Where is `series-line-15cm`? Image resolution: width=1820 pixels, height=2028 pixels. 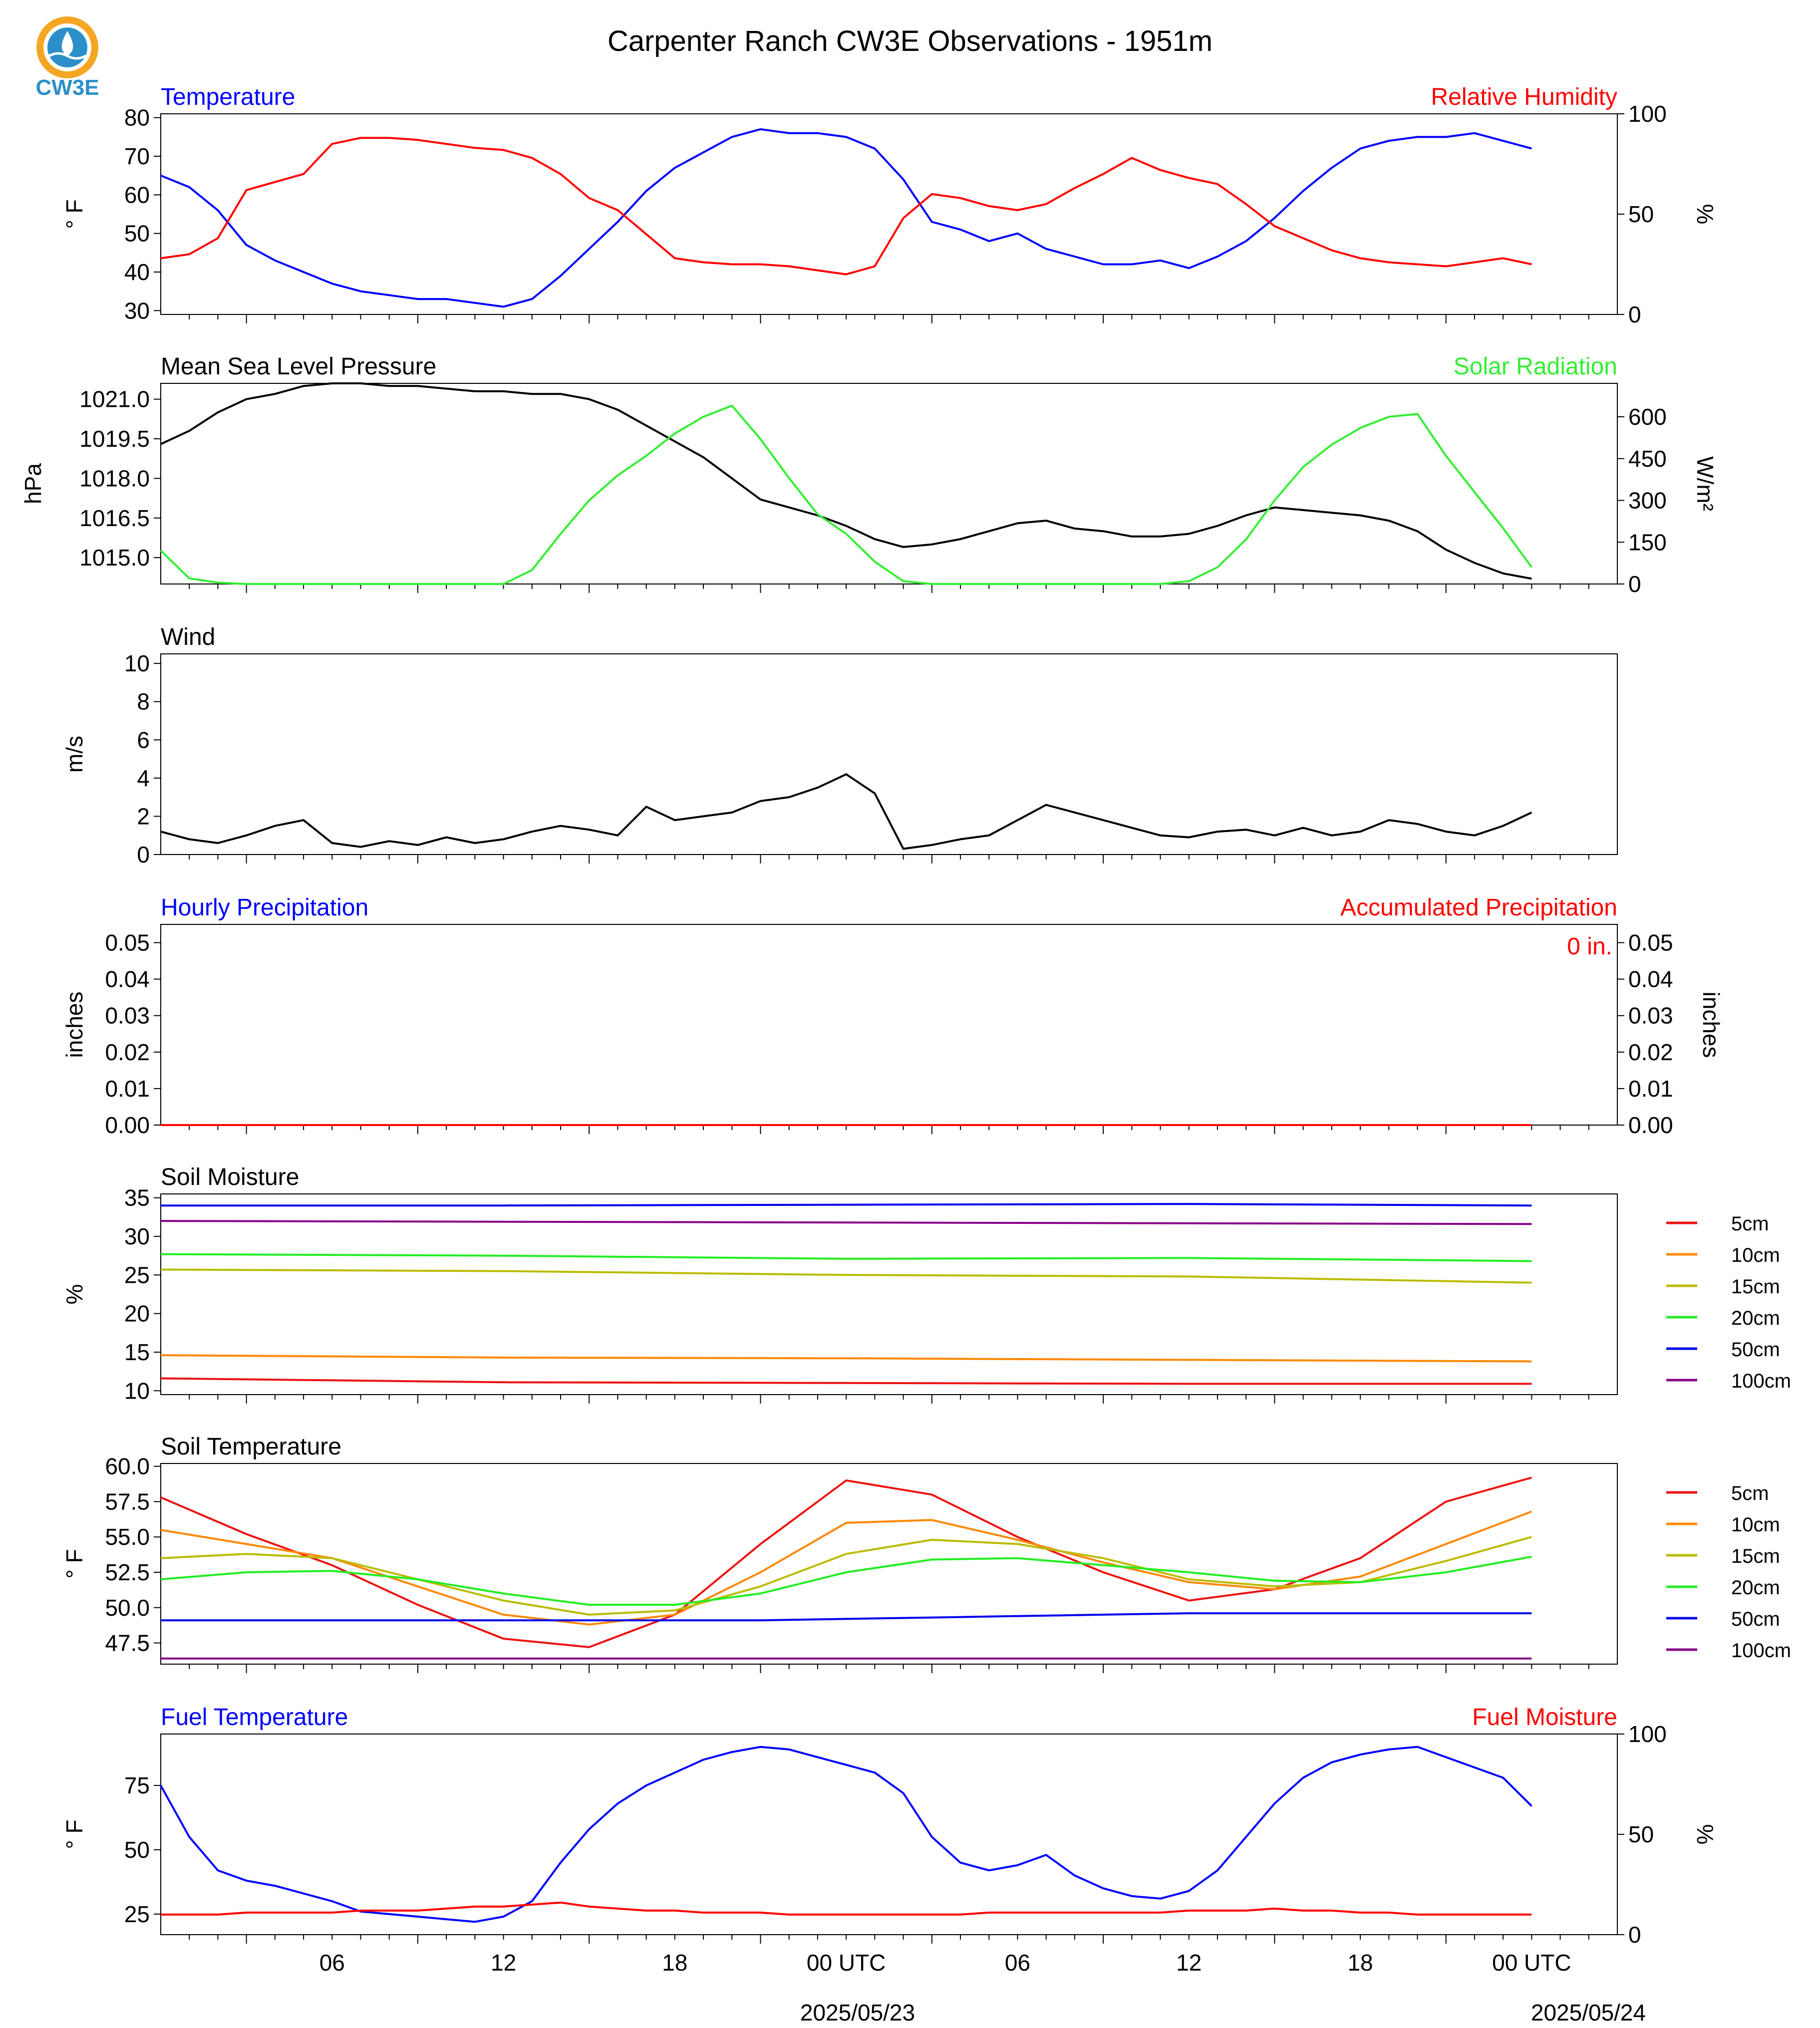 series-line-15cm is located at coordinates (846, 1276).